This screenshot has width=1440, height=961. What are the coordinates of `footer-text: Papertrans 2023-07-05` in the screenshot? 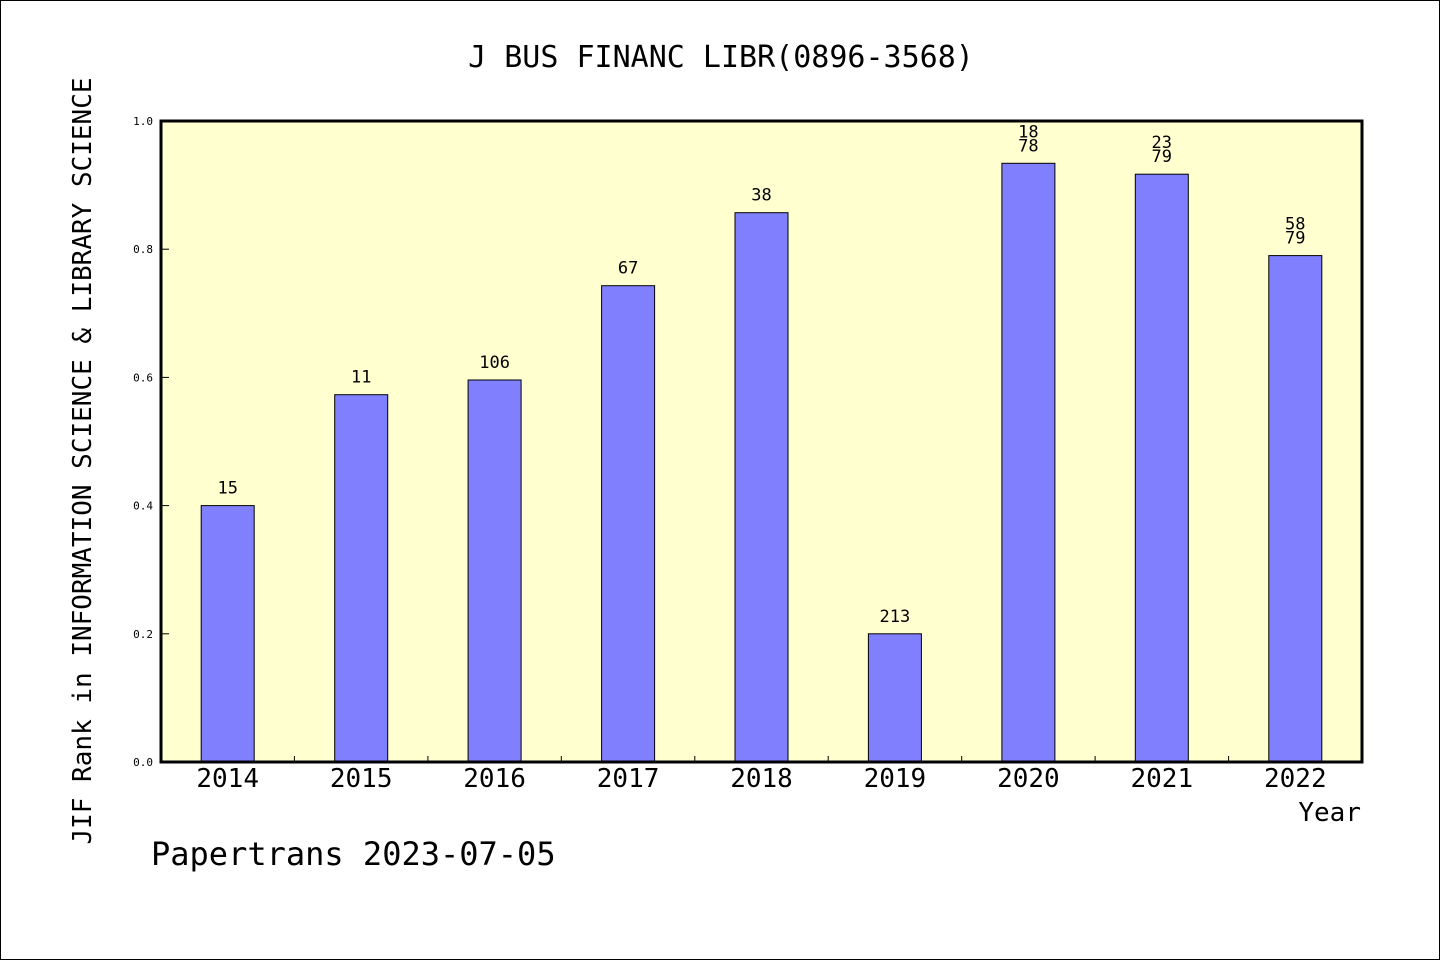 It's located at (353, 854).